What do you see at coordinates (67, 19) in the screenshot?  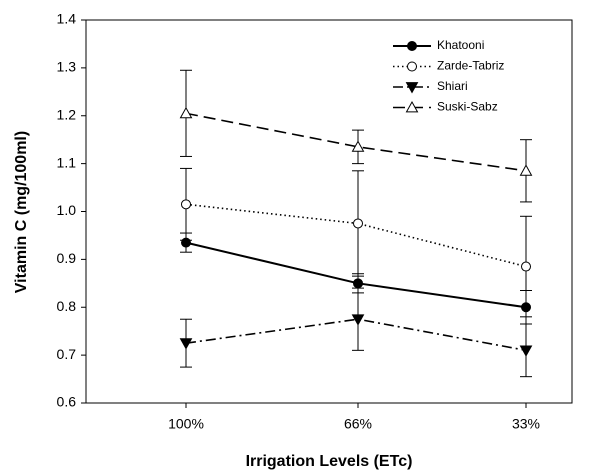 I see `y-tick-label: 1.4` at bounding box center [67, 19].